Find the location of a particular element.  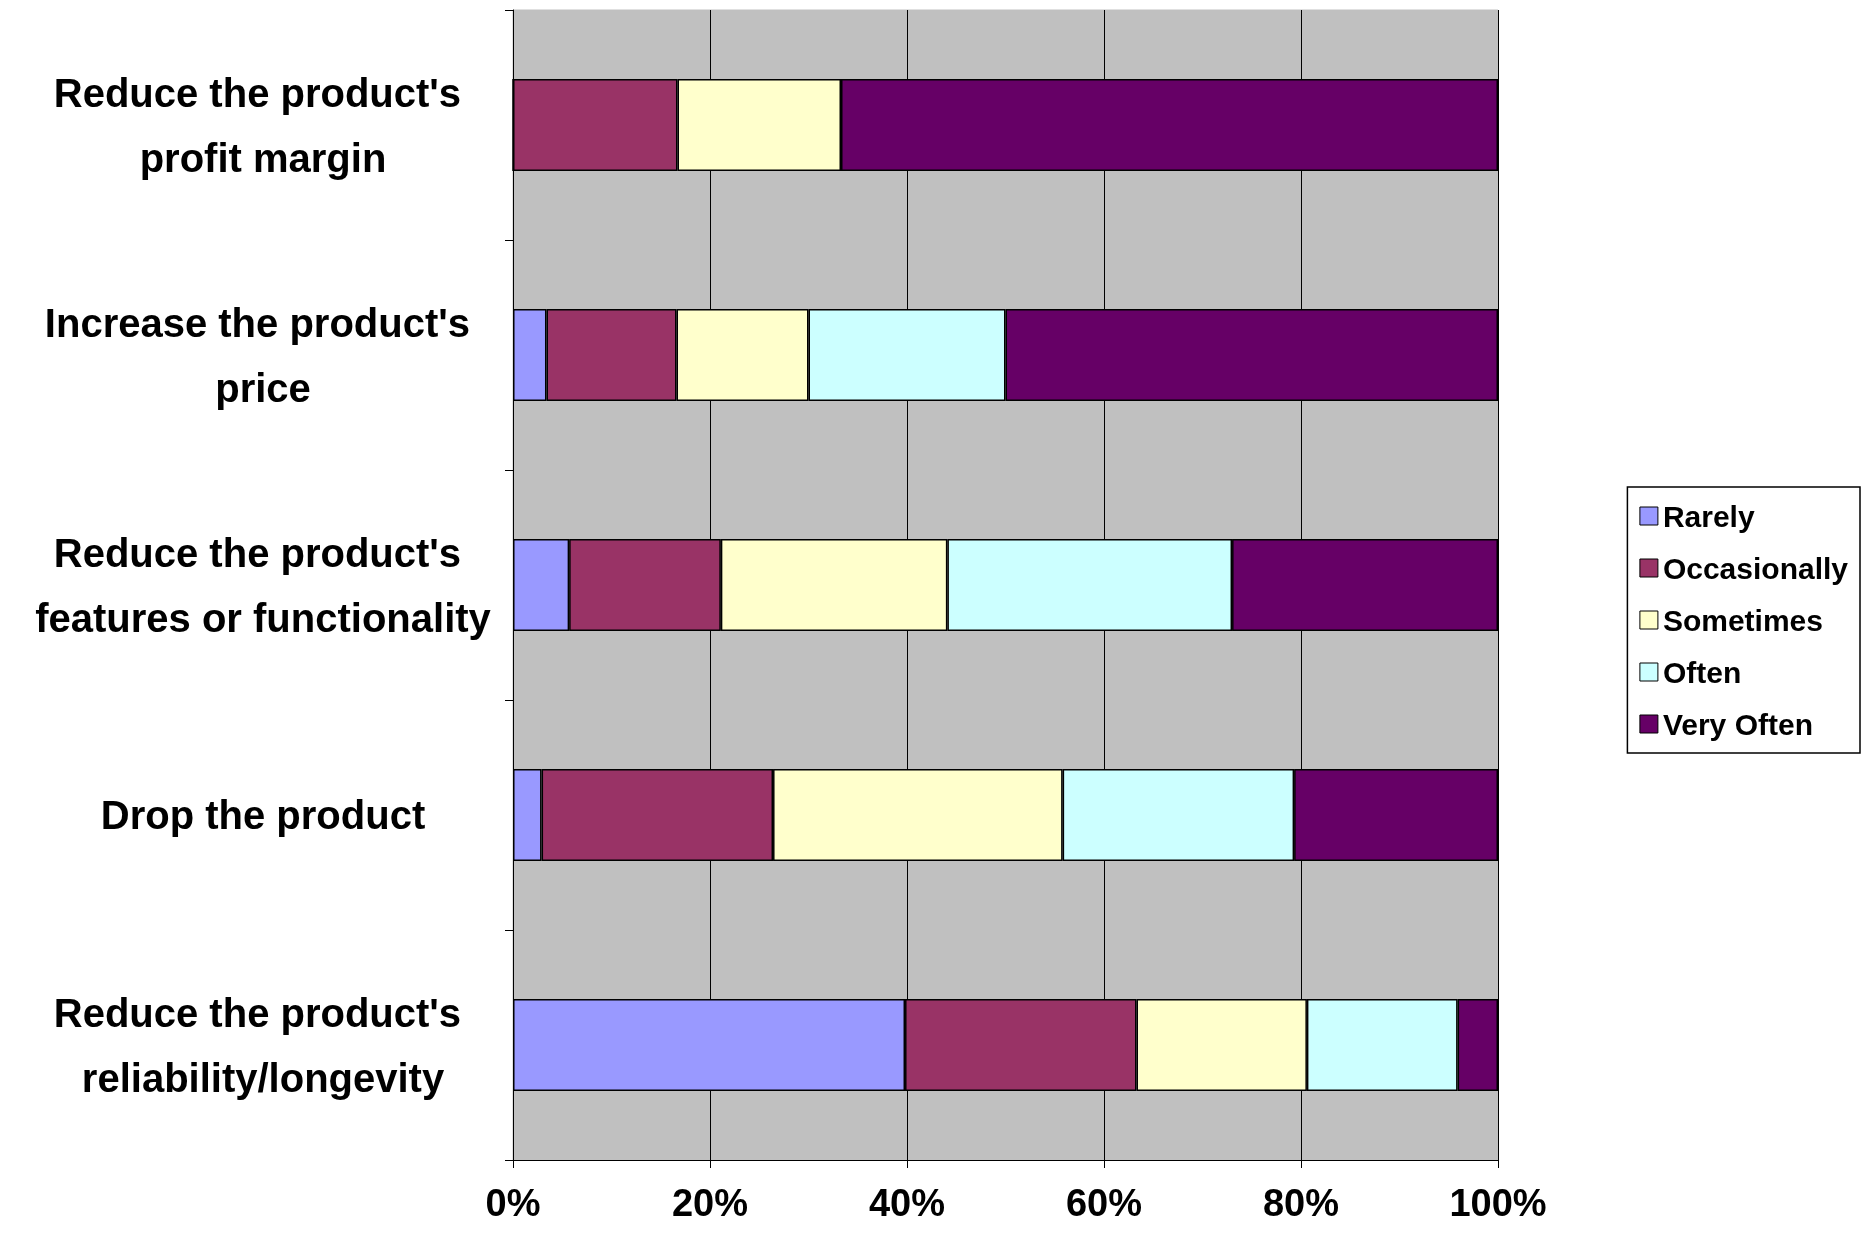

legend-label: Sometimes is located at coordinates (1742, 620).